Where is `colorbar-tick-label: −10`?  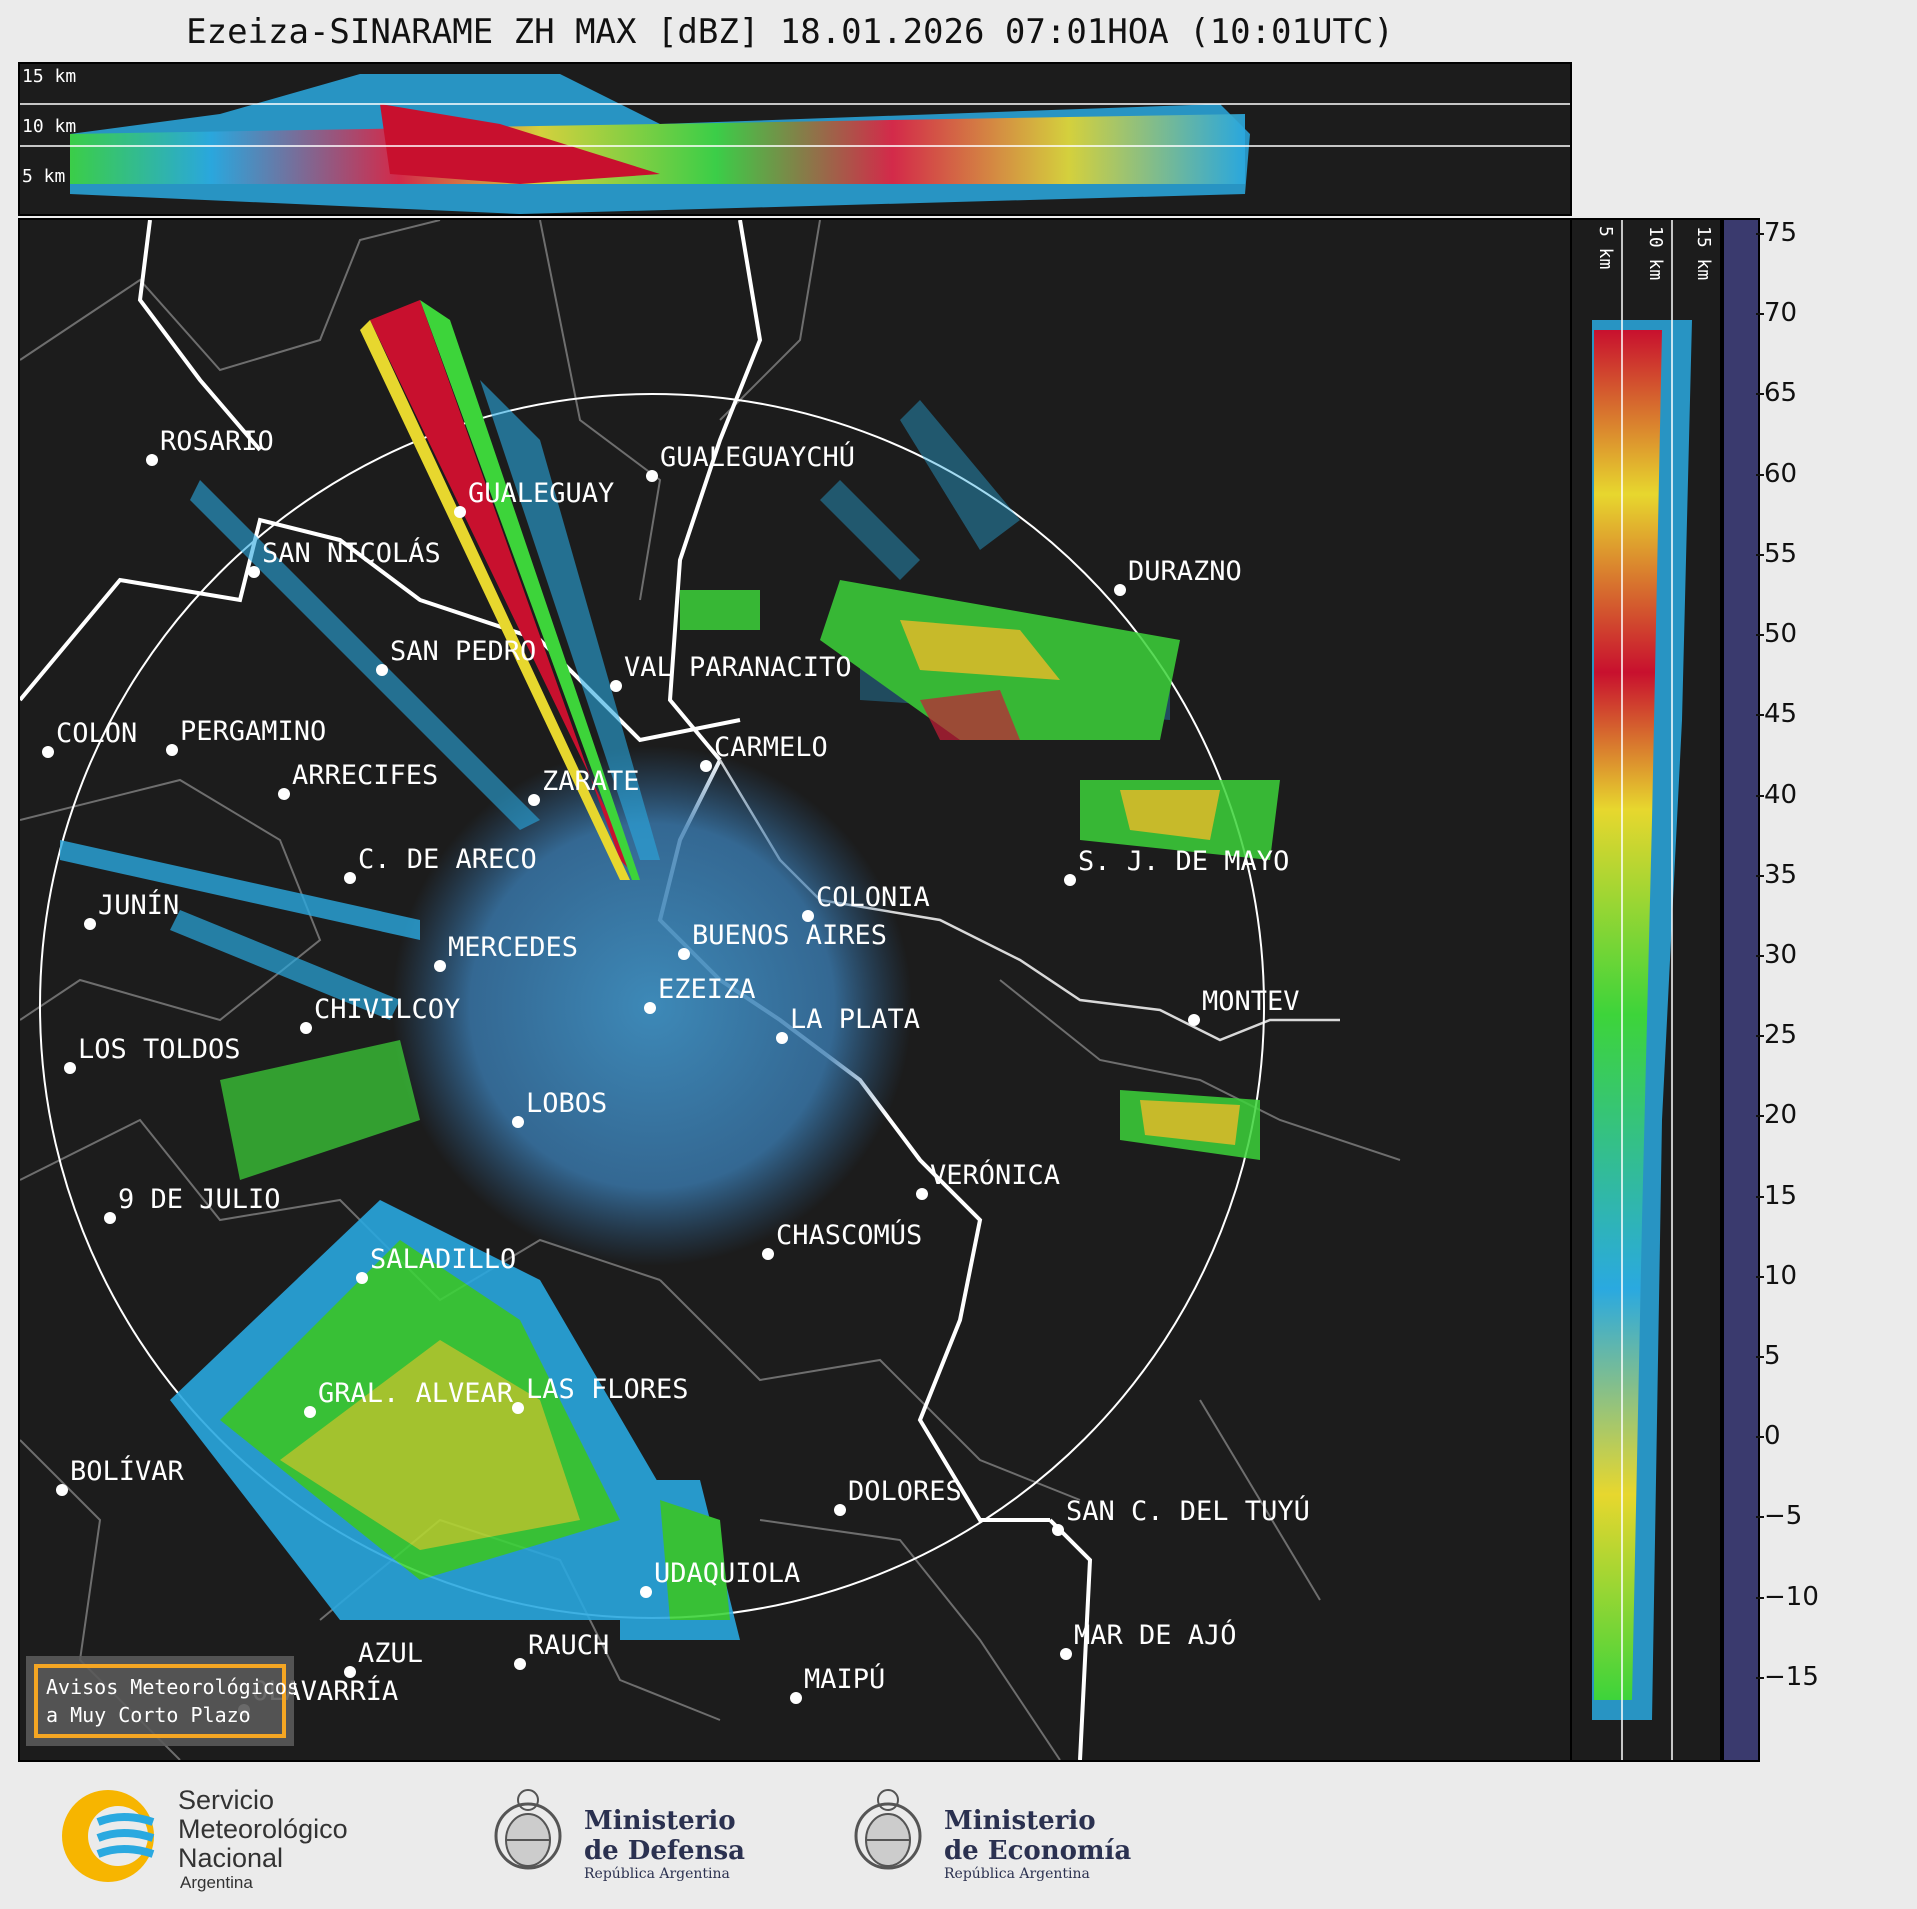 colorbar-tick-label: −10 is located at coordinates (1791, 1596).